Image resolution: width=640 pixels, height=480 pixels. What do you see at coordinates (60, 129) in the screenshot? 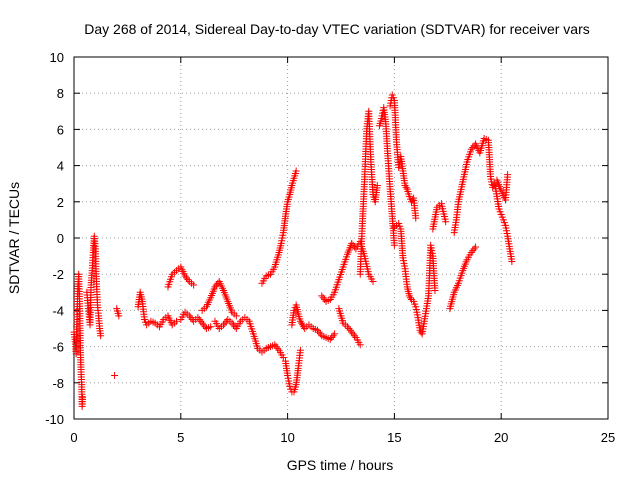
I see `y-tick-label: 6` at bounding box center [60, 129].